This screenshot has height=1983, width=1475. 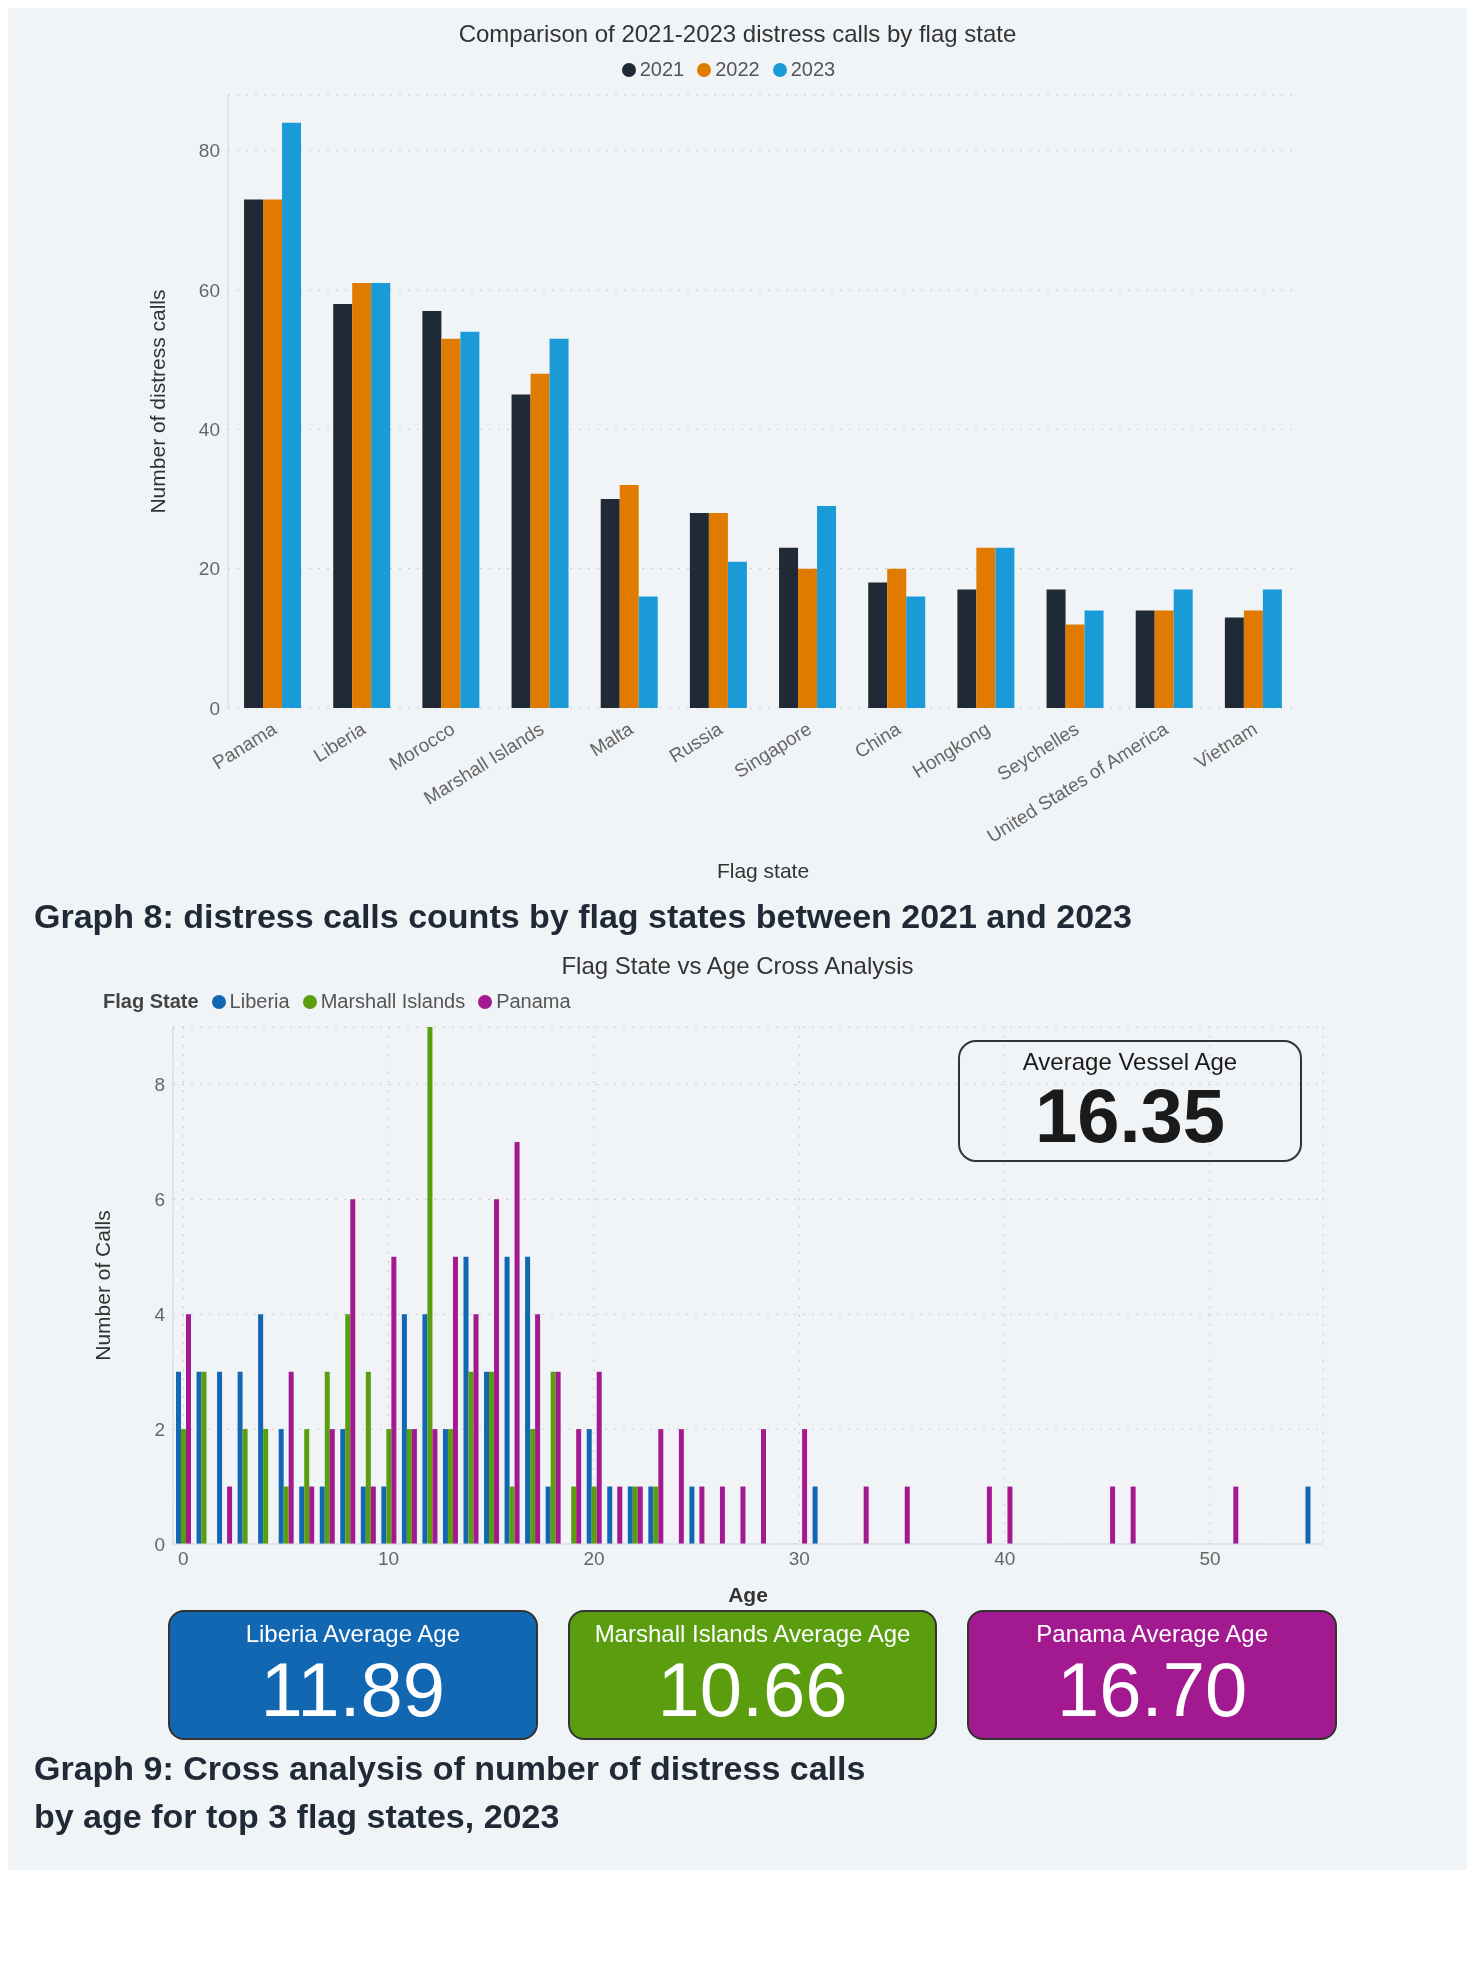 What do you see at coordinates (159, 1085) in the screenshot?
I see `y-tick-label: 8` at bounding box center [159, 1085].